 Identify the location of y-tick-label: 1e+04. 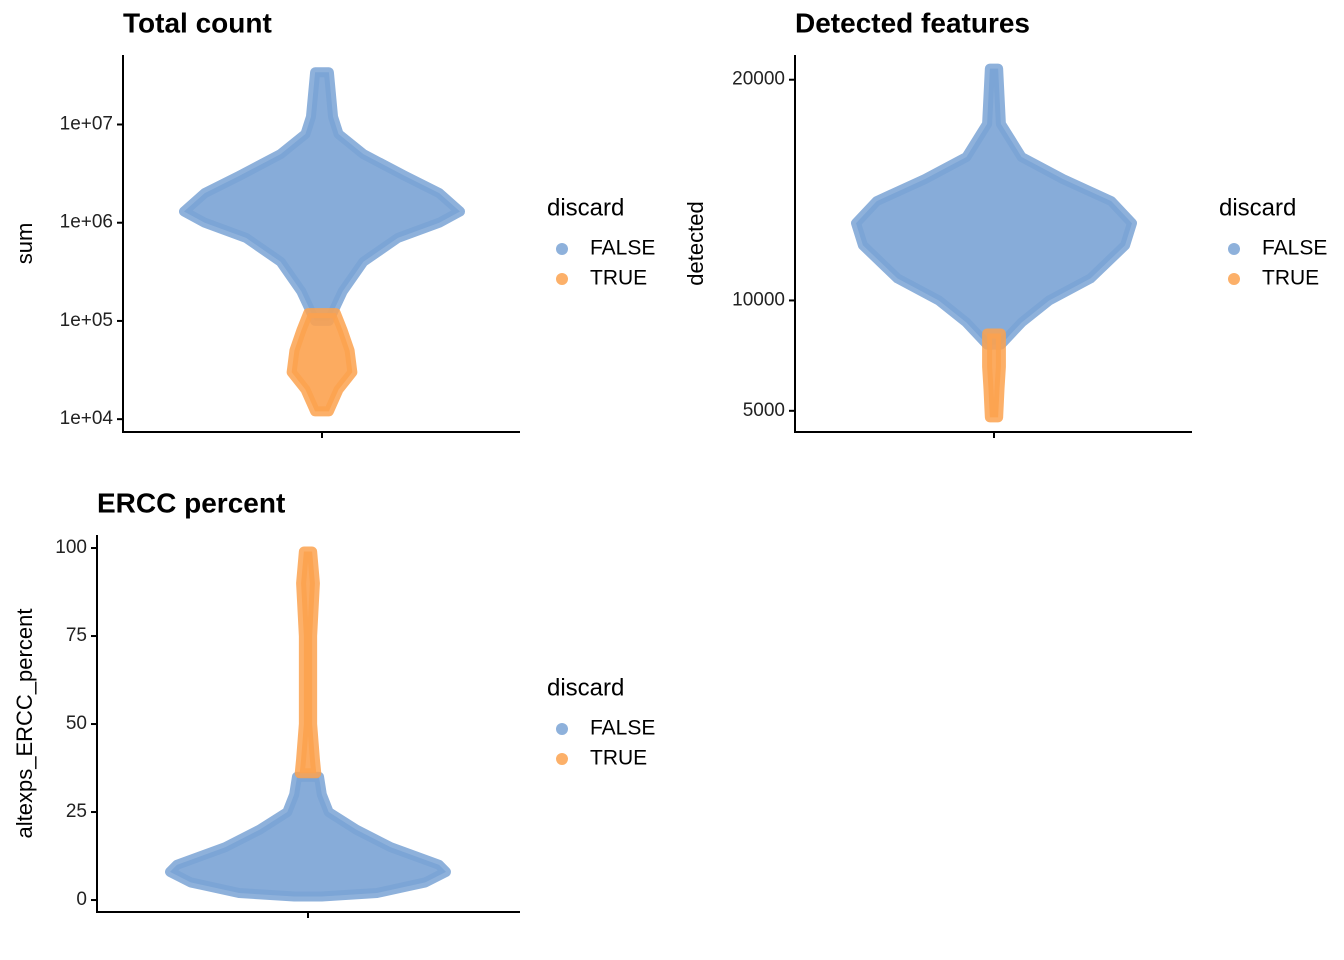
(87, 418).